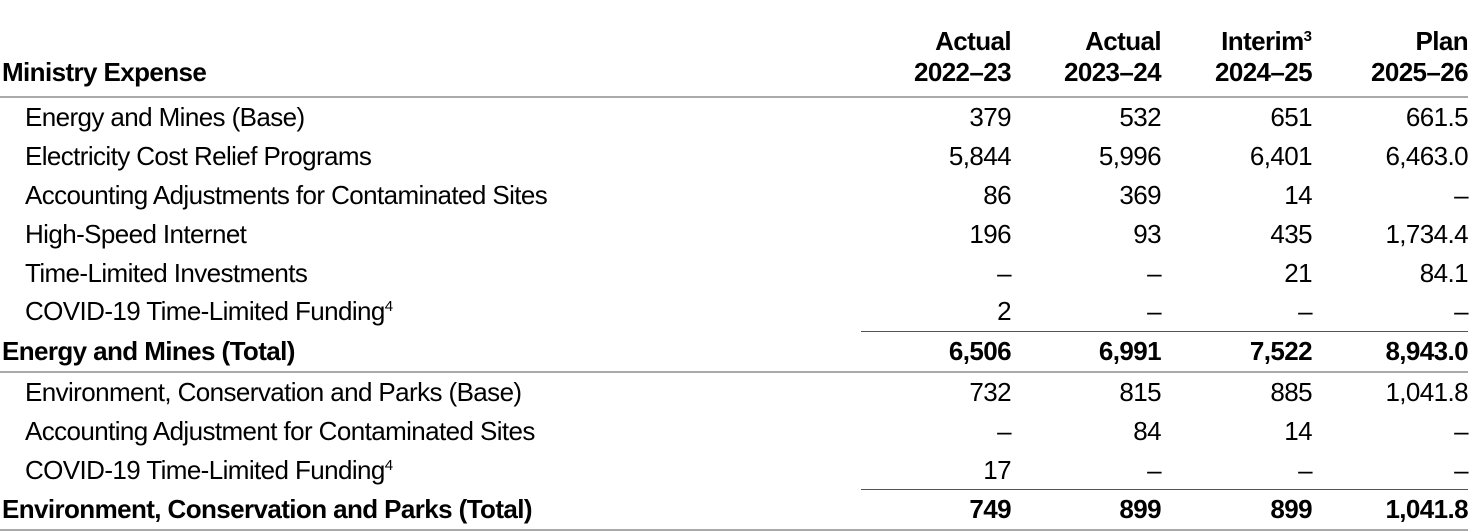  What do you see at coordinates (165, 117) in the screenshot?
I see `row-label-text: Energy and Mines (Base)` at bounding box center [165, 117].